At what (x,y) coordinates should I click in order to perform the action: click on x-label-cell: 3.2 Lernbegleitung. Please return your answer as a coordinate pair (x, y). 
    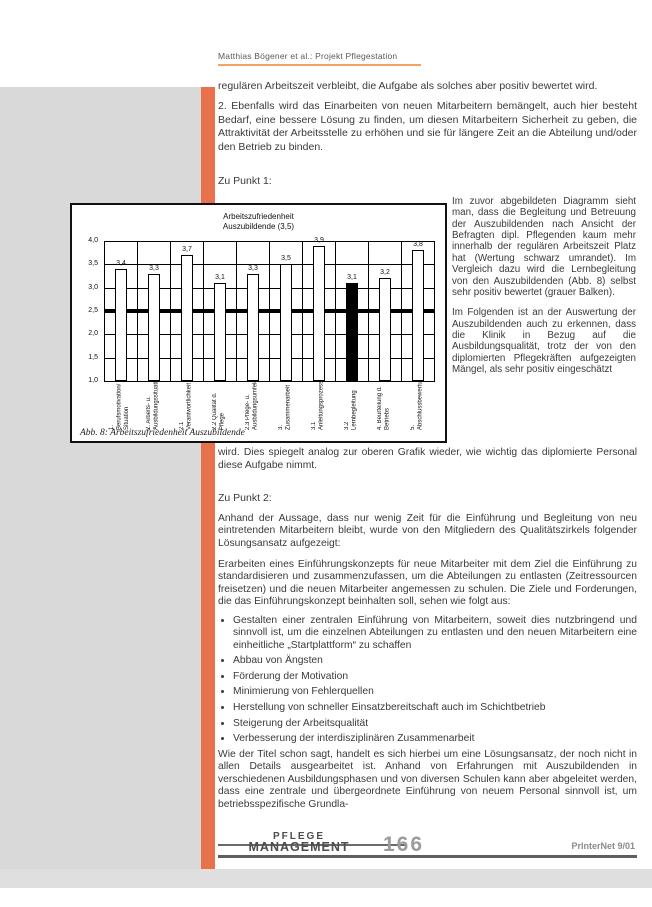
    Looking at the image, I should click on (351, 406).